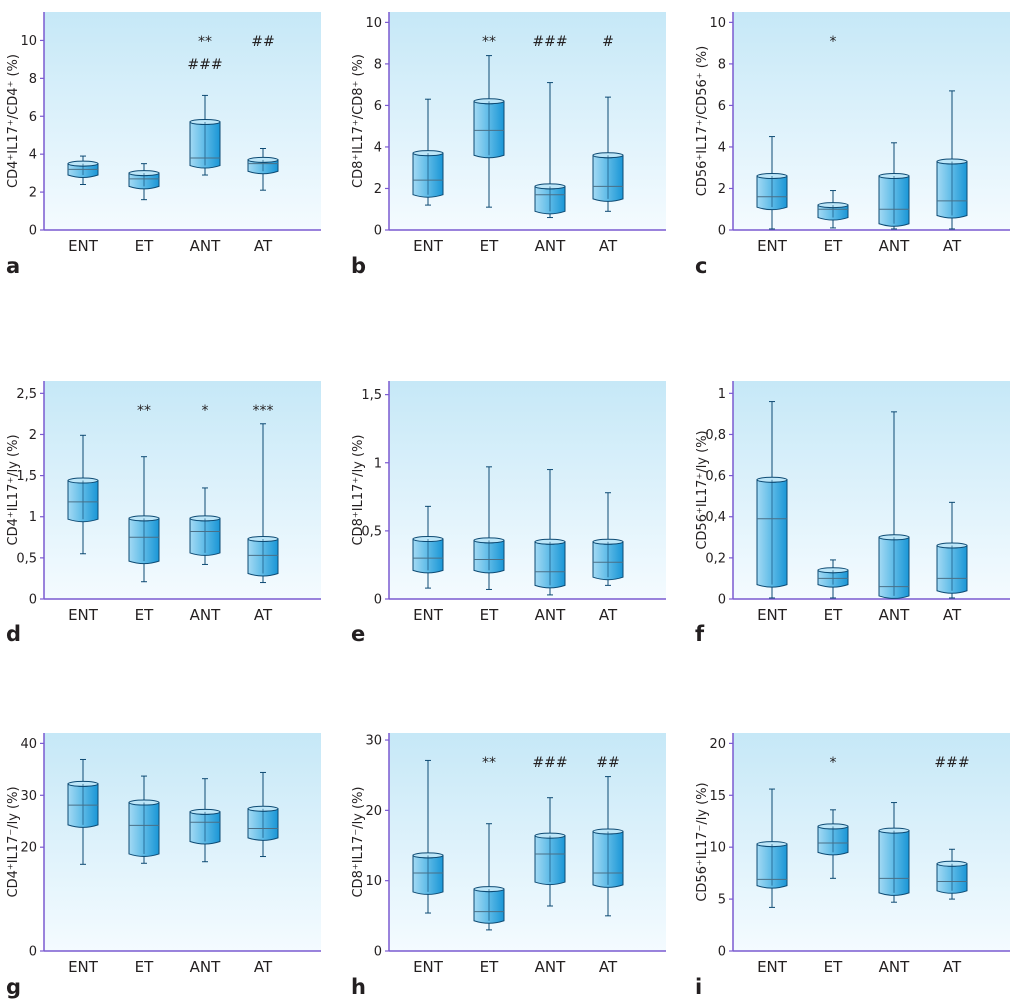 The image size is (1024, 1008). I want to click on panel-letter: f, so click(700, 634).